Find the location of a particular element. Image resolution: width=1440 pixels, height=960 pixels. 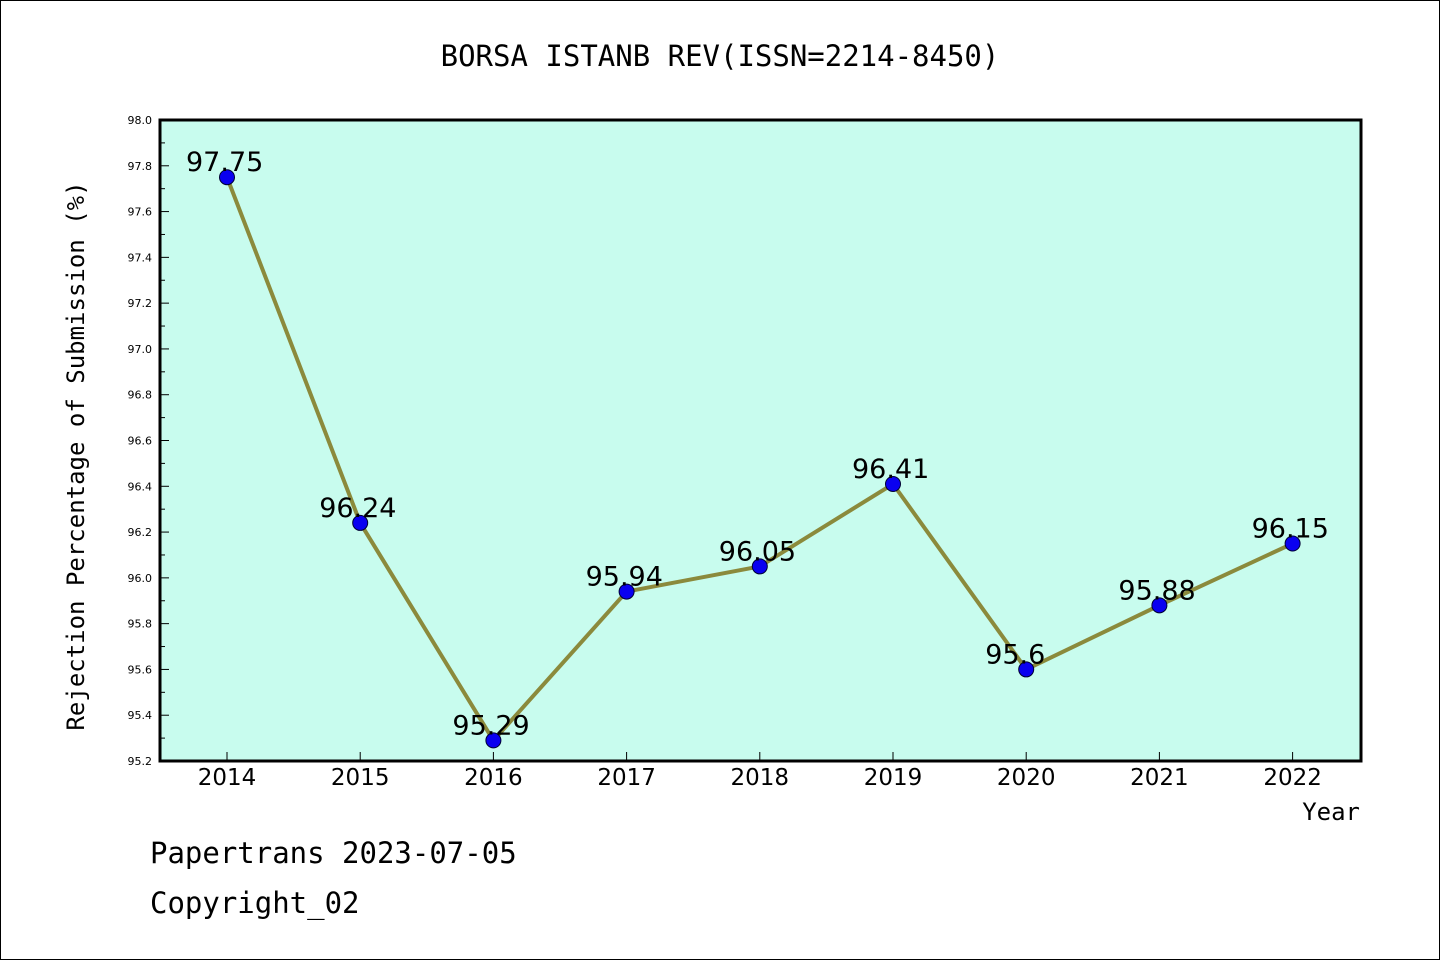

y-tick-label: 97.0 is located at coordinates (140, 349).